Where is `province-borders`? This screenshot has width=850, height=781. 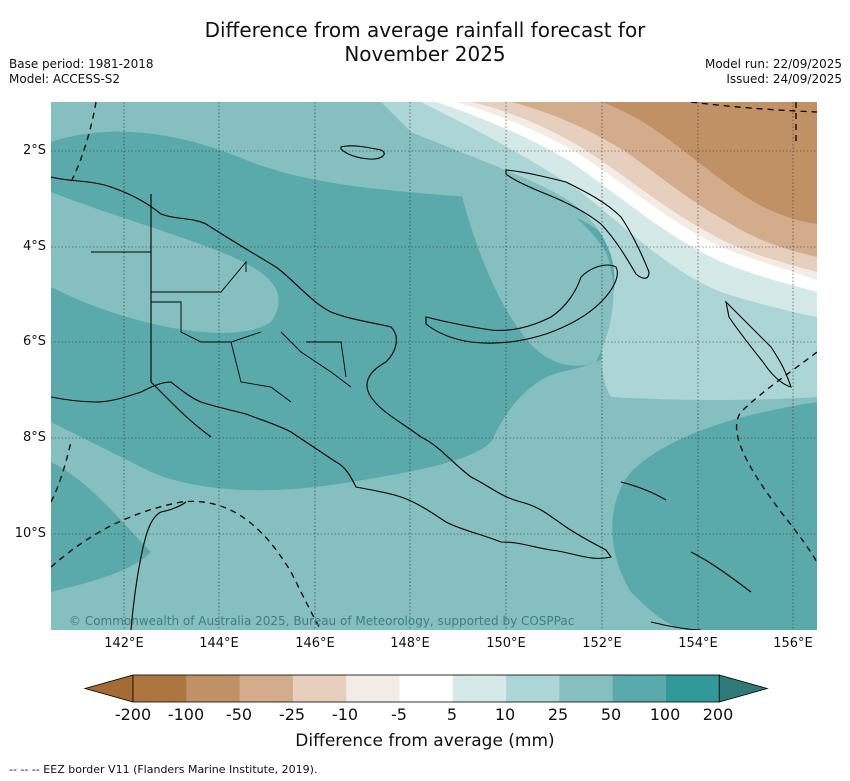 province-borders is located at coordinates (221, 327).